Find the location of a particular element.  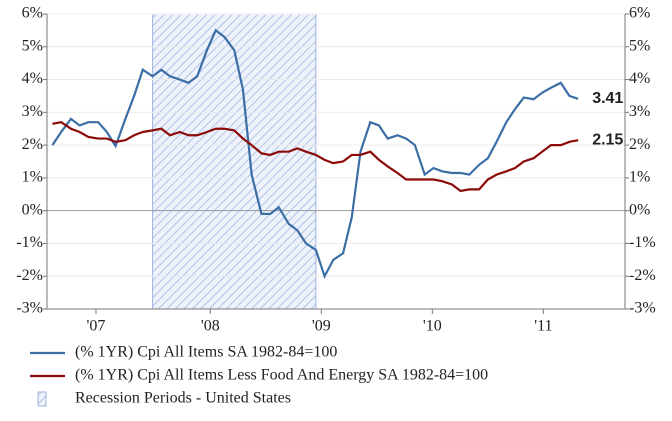

x-tick-label: '11 is located at coordinates (543, 326).